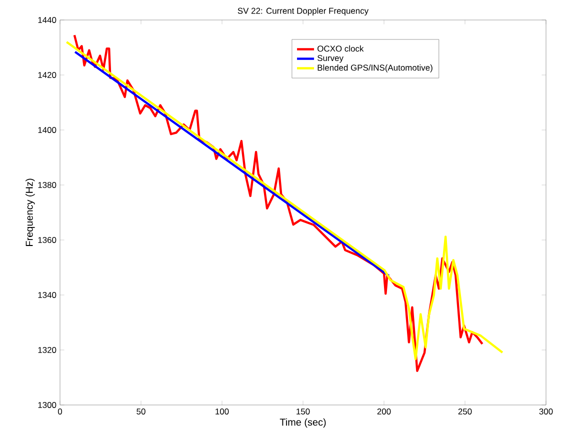  I want to click on x-tick-label: 50, so click(141, 411).